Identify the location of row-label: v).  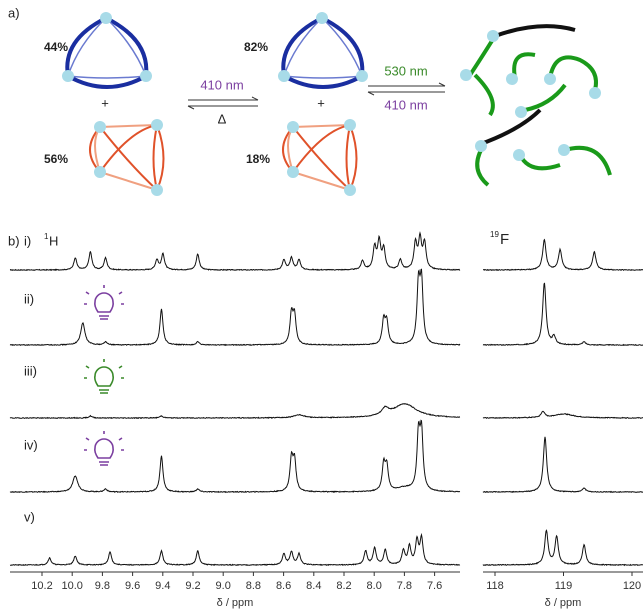
(29, 516).